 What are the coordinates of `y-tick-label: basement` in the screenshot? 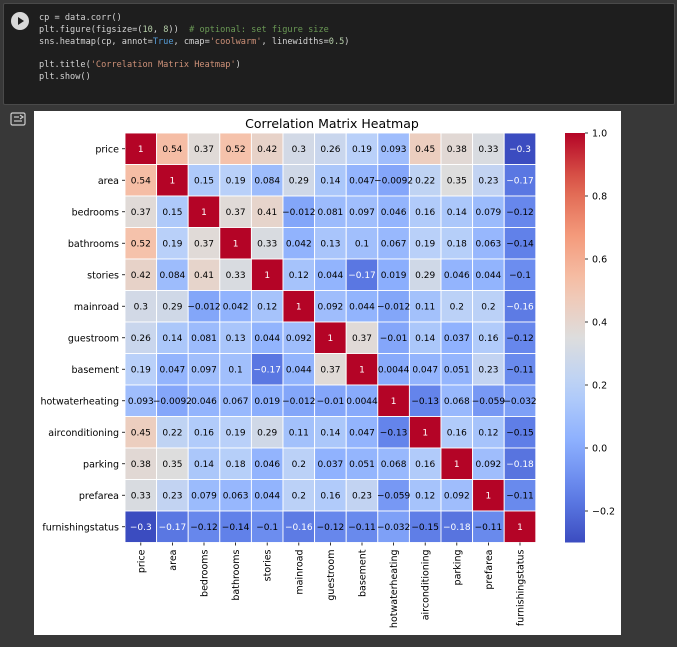 It's located at (96, 370).